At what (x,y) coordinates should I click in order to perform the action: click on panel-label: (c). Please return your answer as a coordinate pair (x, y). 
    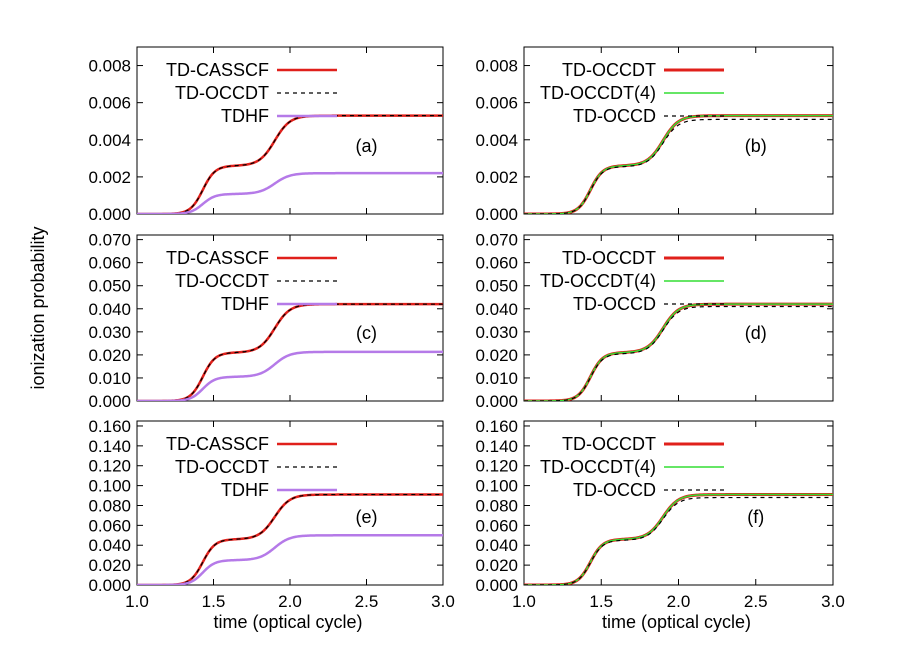
    Looking at the image, I should click on (366, 333).